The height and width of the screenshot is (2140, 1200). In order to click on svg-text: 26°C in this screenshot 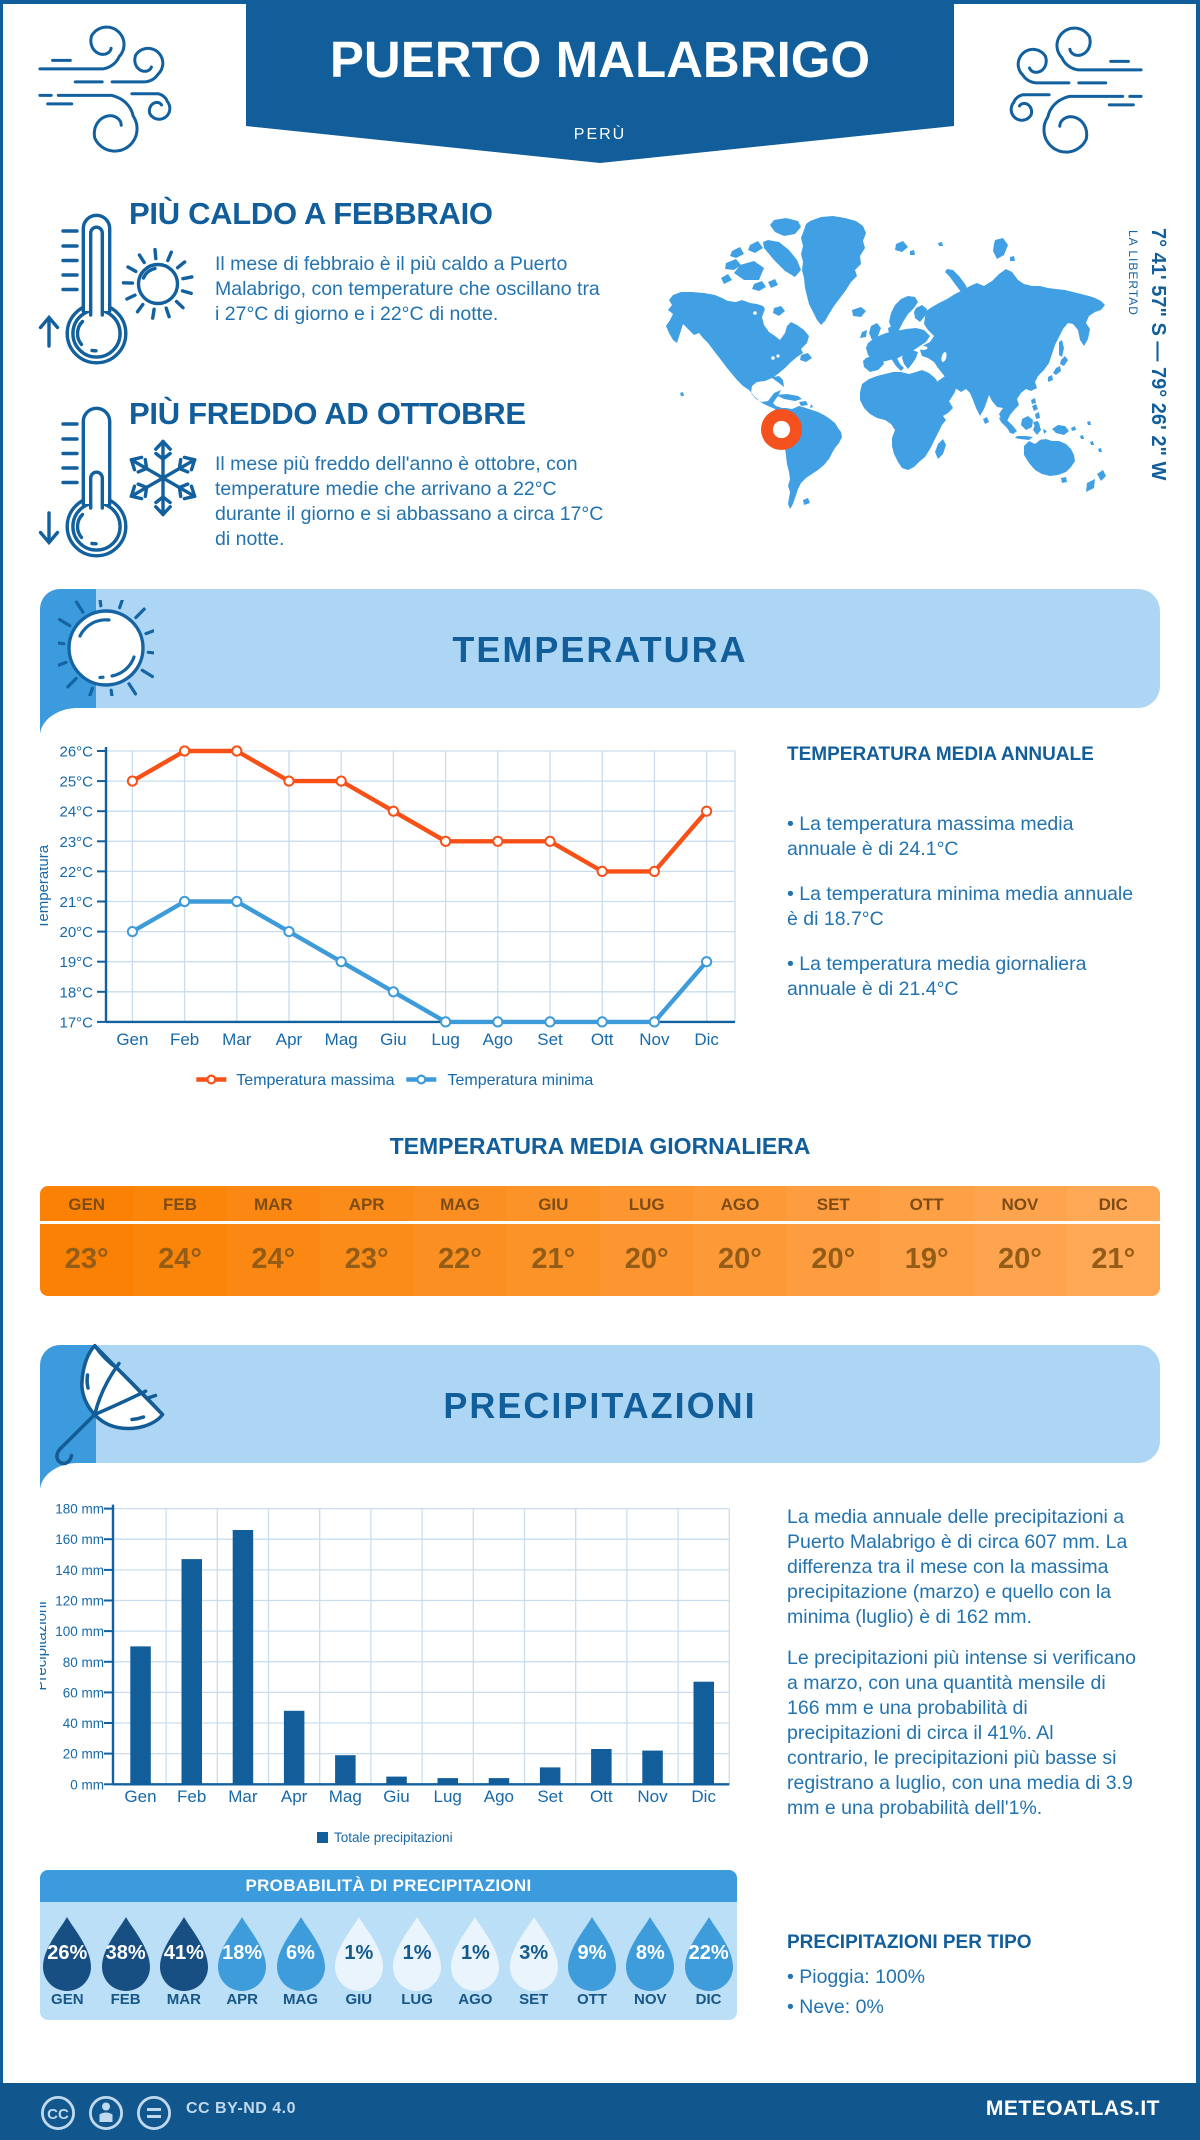, I will do `click(76, 752)`.